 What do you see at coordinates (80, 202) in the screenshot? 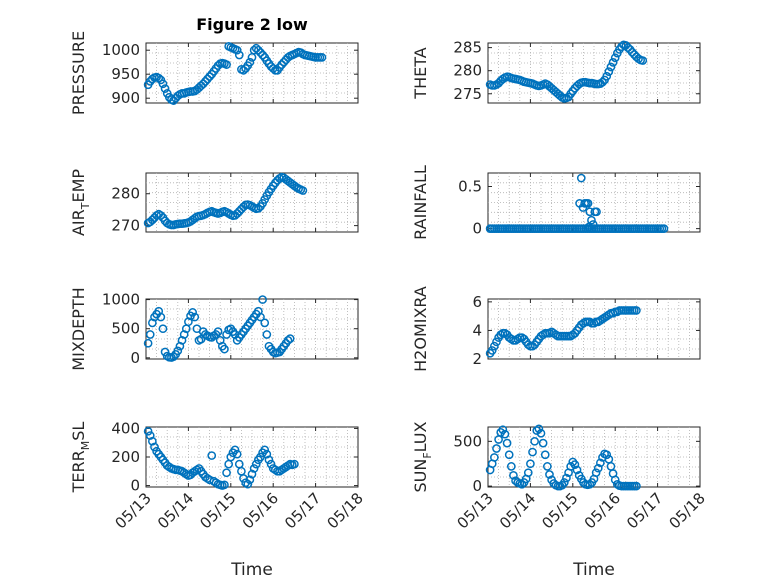
I see `y-axis-label: AIRTEMP` at bounding box center [80, 202].